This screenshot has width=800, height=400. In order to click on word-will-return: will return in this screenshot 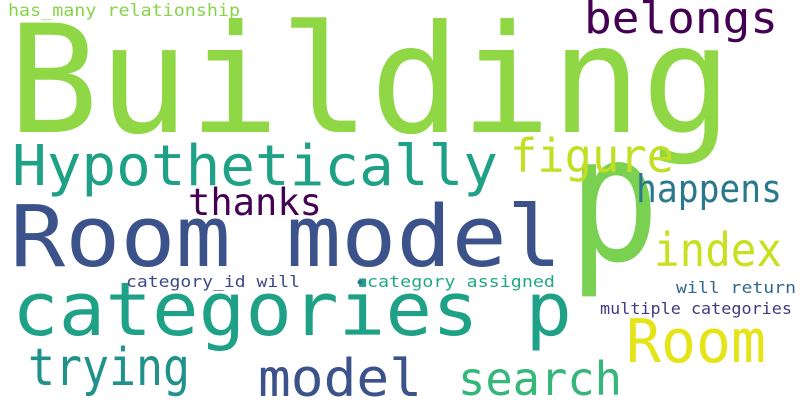, I will do `click(736, 287)`.